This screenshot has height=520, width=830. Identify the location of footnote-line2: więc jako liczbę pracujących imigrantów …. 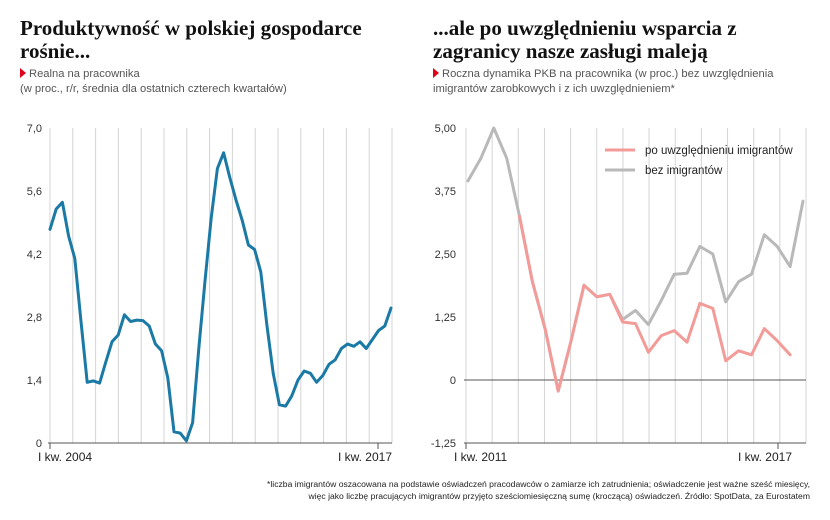
(559, 496).